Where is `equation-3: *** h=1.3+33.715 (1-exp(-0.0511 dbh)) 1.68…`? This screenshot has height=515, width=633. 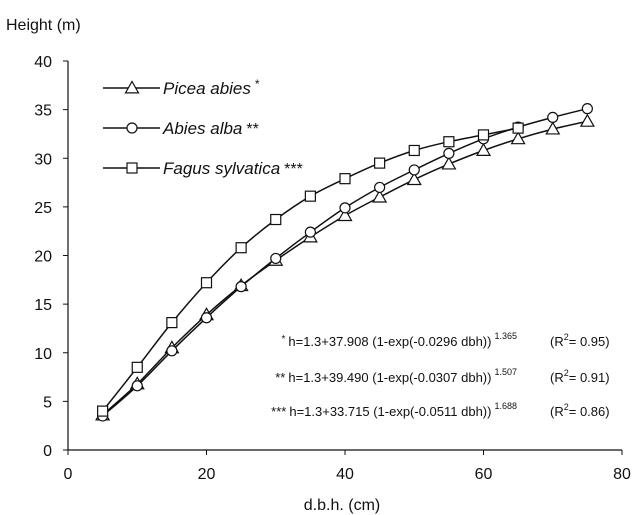 equation-3: *** h=1.3+33.715 (1-exp(-0.0511 dbh)) 1.68… is located at coordinates (440, 410).